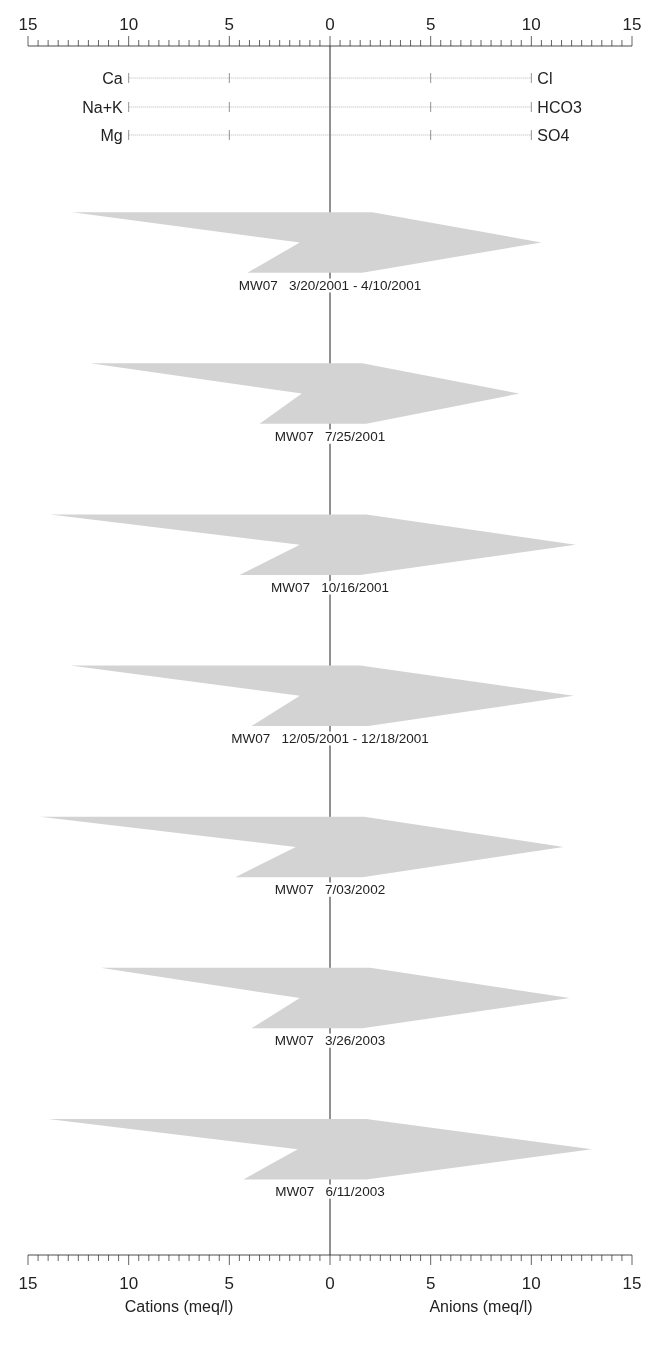 The height and width of the screenshot is (1348, 665). Describe the element at coordinates (330, 1192) in the screenshot. I see `series-label: MW07 6/11/2003` at that location.